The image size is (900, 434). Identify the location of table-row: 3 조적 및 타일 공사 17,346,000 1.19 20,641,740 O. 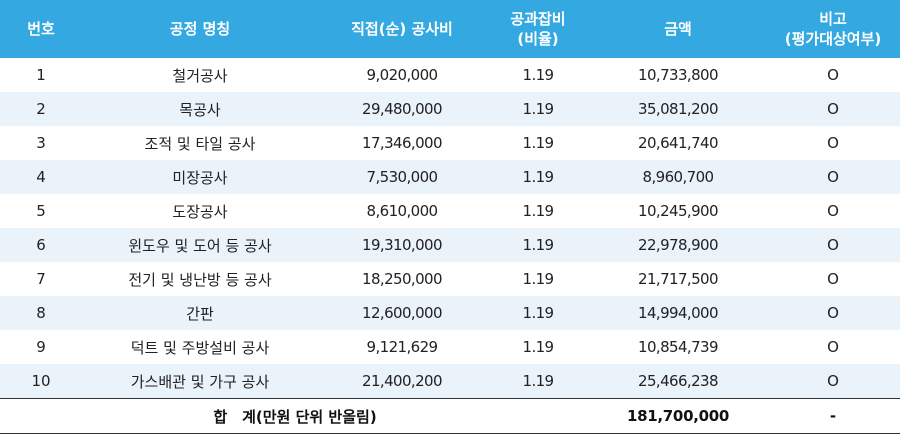
(450, 143).